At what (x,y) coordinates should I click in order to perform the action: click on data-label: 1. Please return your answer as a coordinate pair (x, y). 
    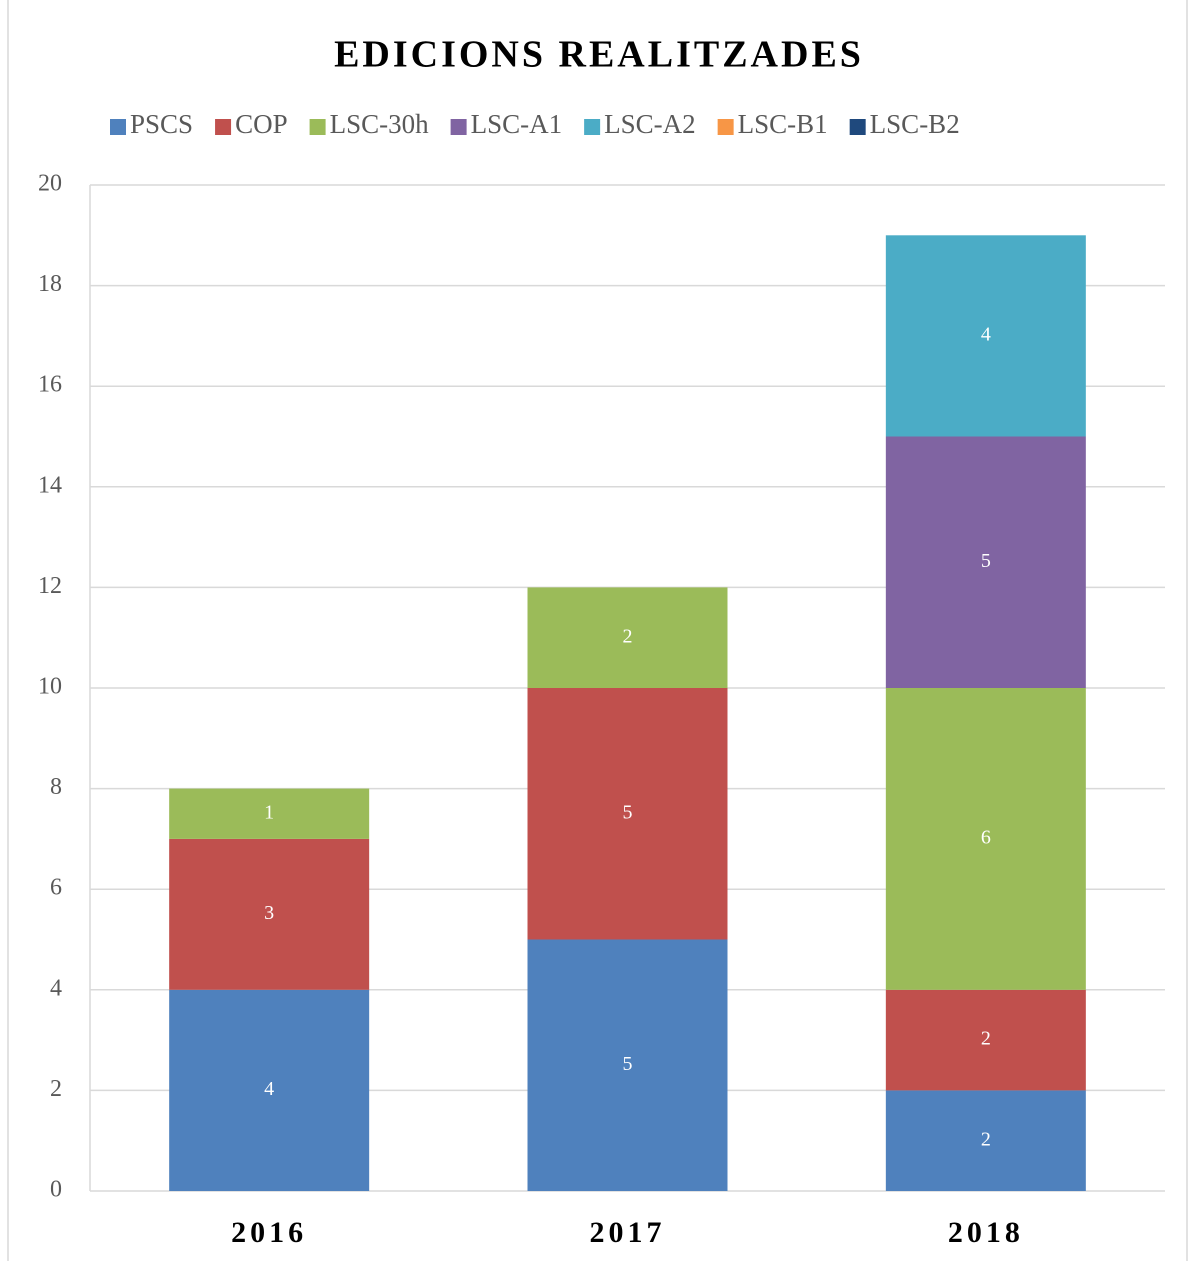
    Looking at the image, I should click on (269, 812).